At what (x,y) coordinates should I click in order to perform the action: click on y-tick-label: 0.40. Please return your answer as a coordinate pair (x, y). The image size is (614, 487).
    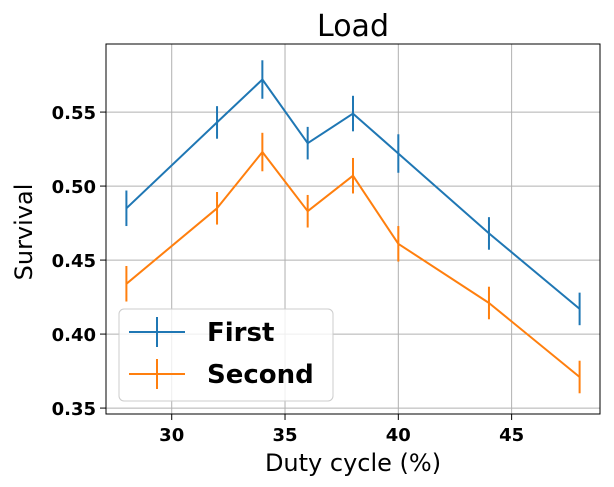
    Looking at the image, I should click on (74, 335).